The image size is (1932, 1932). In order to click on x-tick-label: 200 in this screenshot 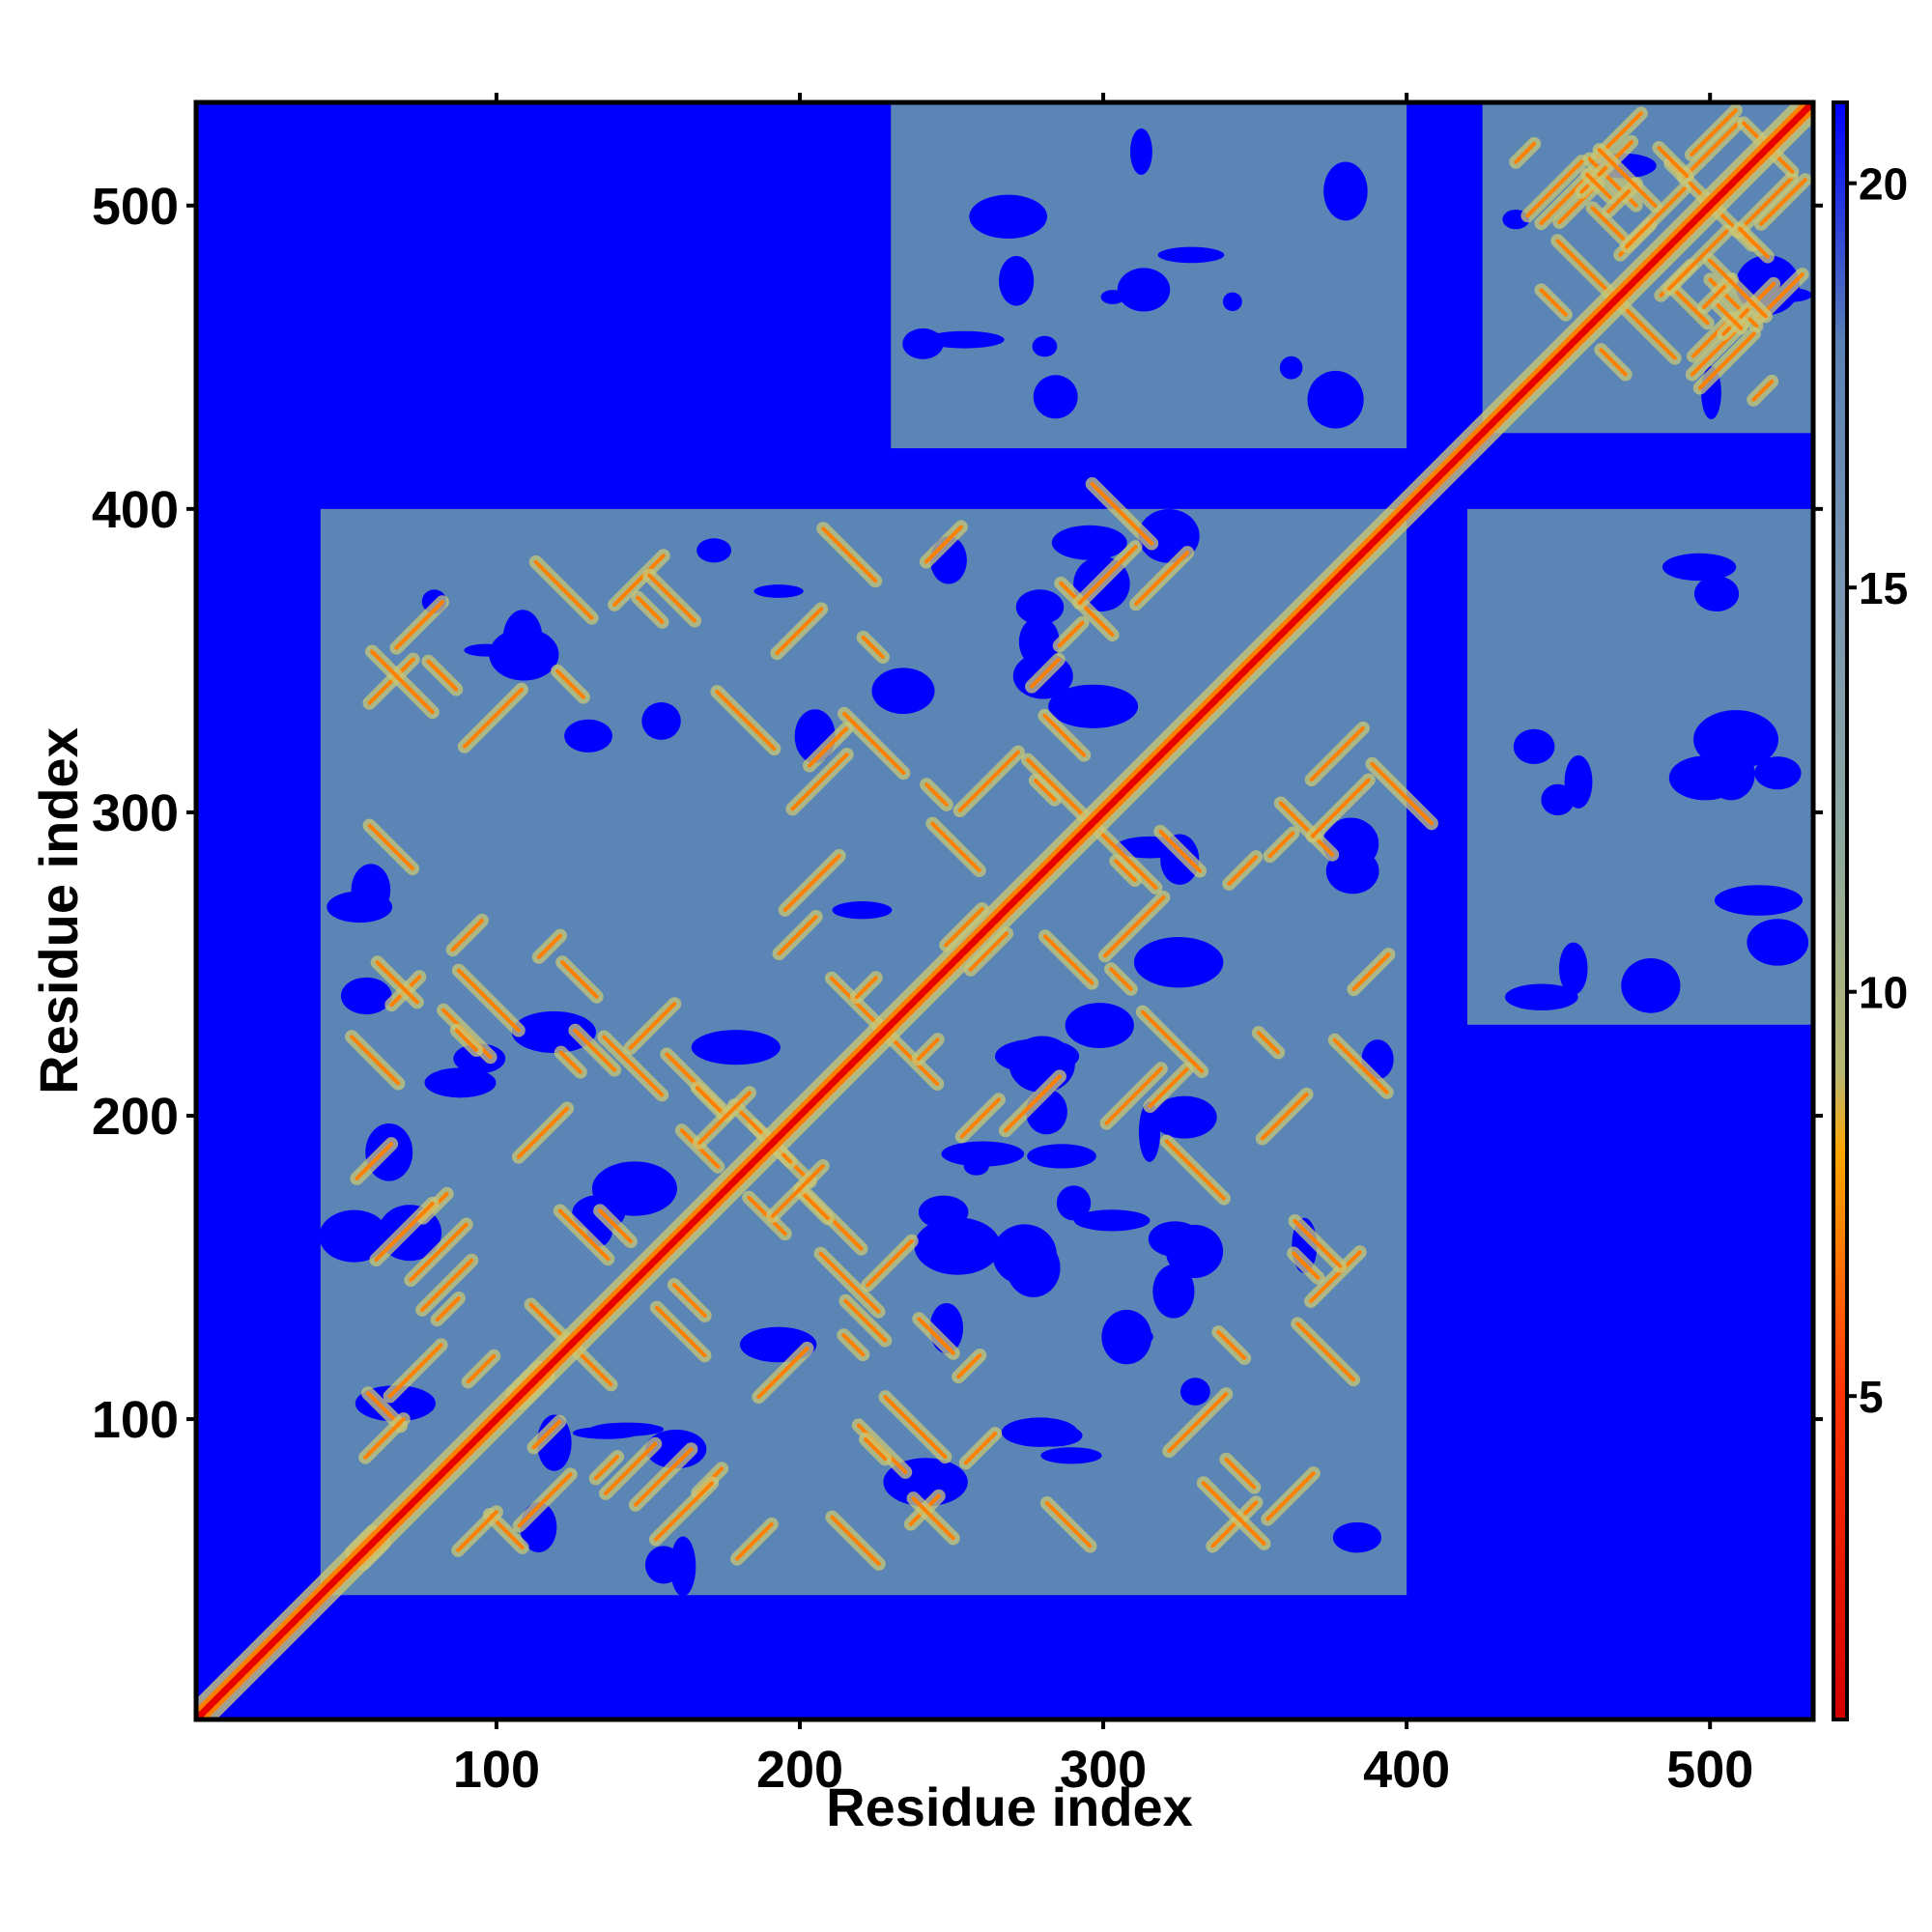, I will do `click(799, 1770)`.